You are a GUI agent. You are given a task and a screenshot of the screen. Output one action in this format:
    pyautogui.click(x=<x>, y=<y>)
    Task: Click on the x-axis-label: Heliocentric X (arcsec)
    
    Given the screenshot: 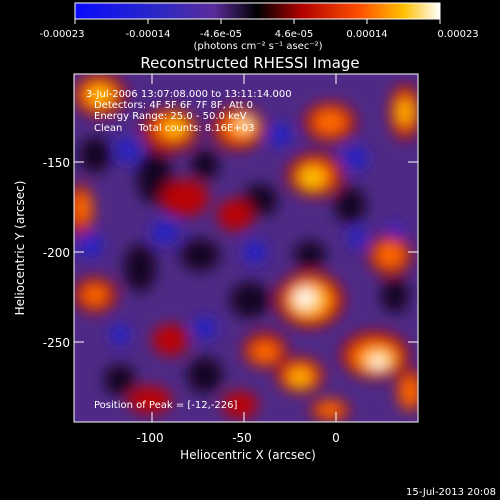 What is the action you would take?
    pyautogui.click(x=248, y=455)
    